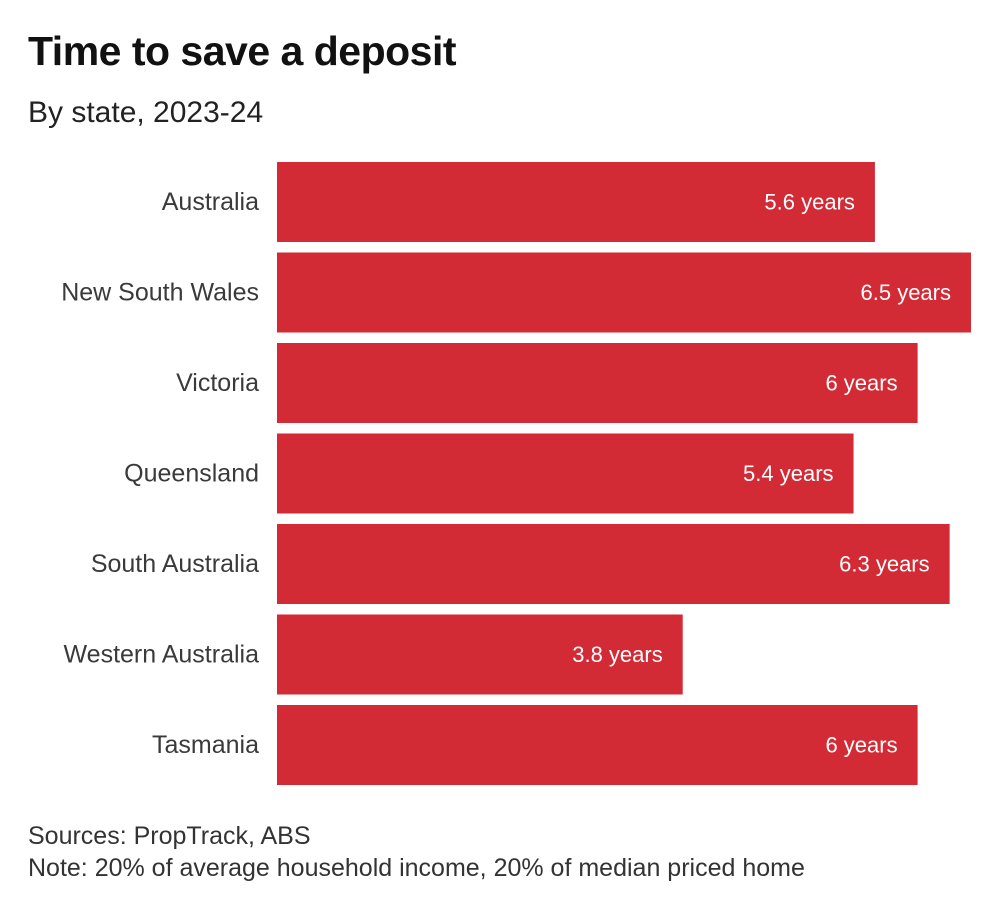  Describe the element at coordinates (169, 836) in the screenshot. I see `sources-note: Sources: PropTrack, ABS` at that location.